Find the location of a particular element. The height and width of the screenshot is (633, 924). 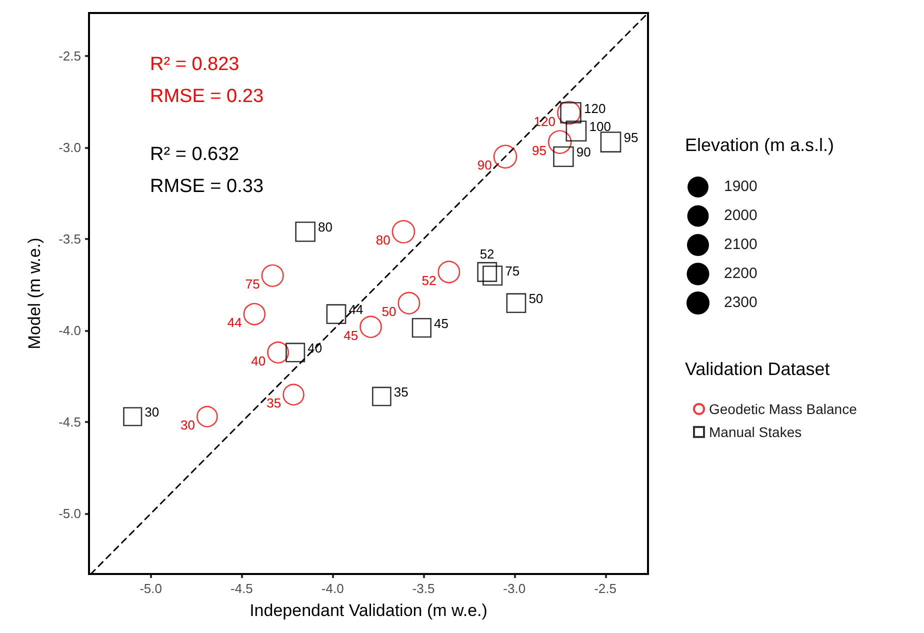

x-tick-label: -5.0 is located at coordinates (151, 588).